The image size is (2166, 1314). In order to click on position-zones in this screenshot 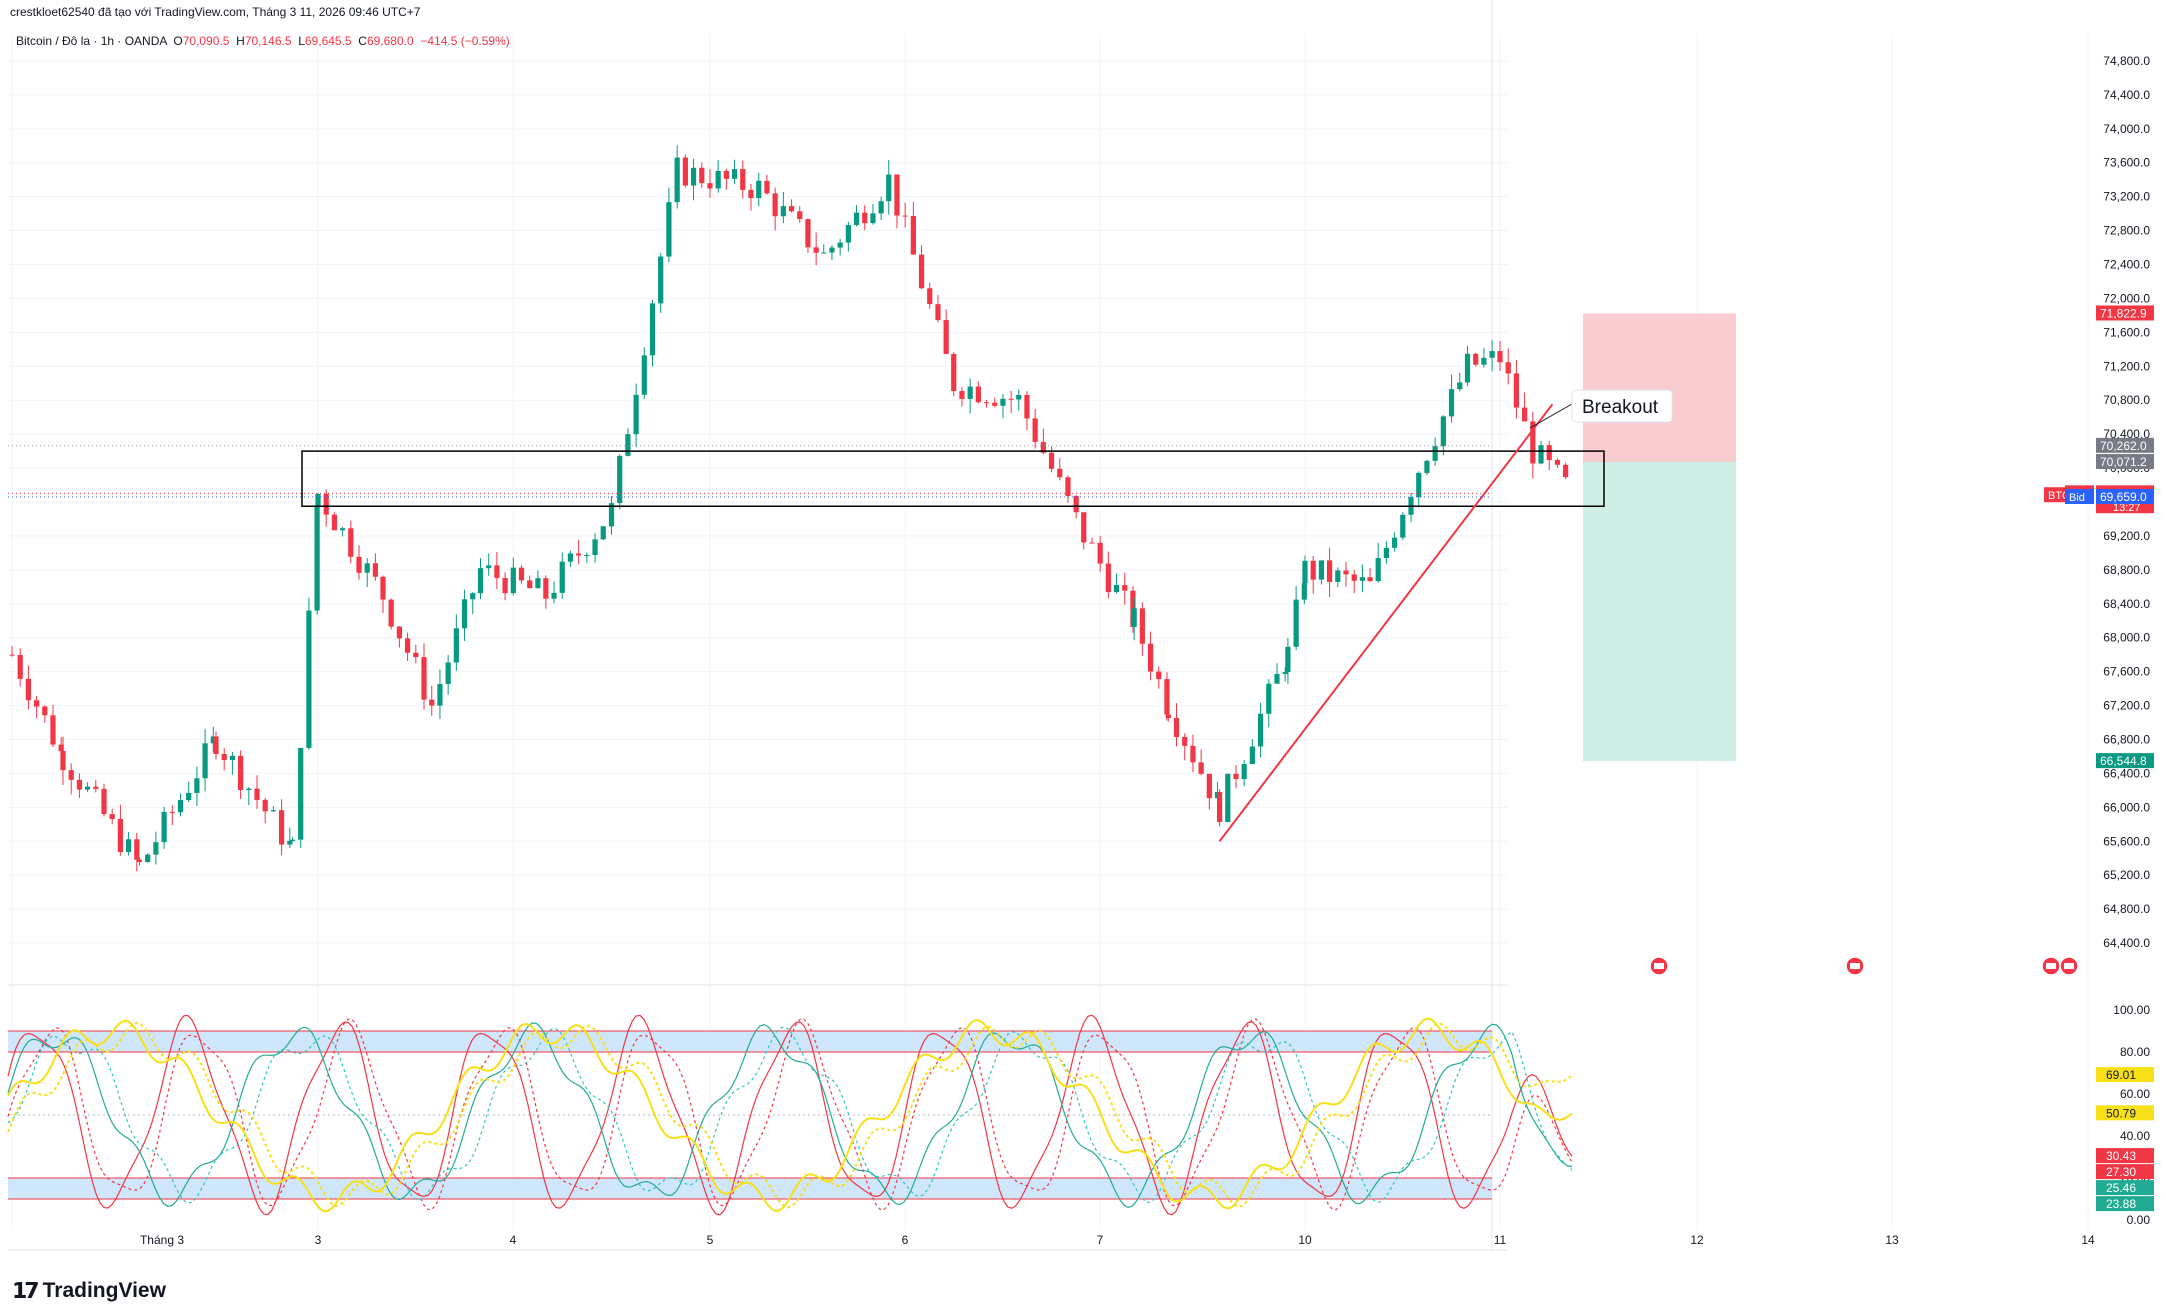, I will do `click(1659, 537)`.